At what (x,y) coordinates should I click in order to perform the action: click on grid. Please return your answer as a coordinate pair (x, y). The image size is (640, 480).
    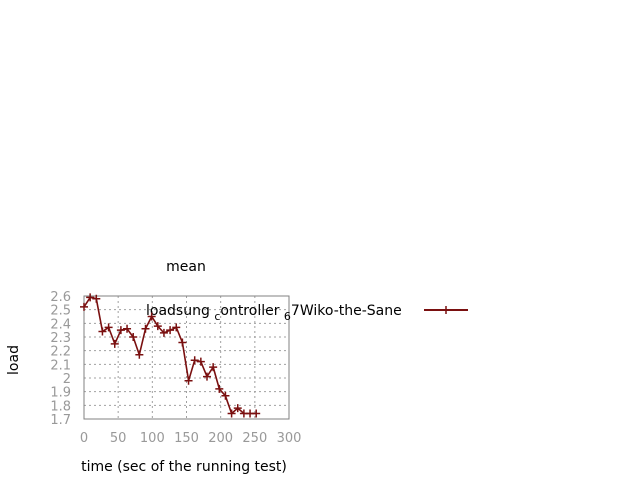
    Looking at the image, I should click on (186, 357).